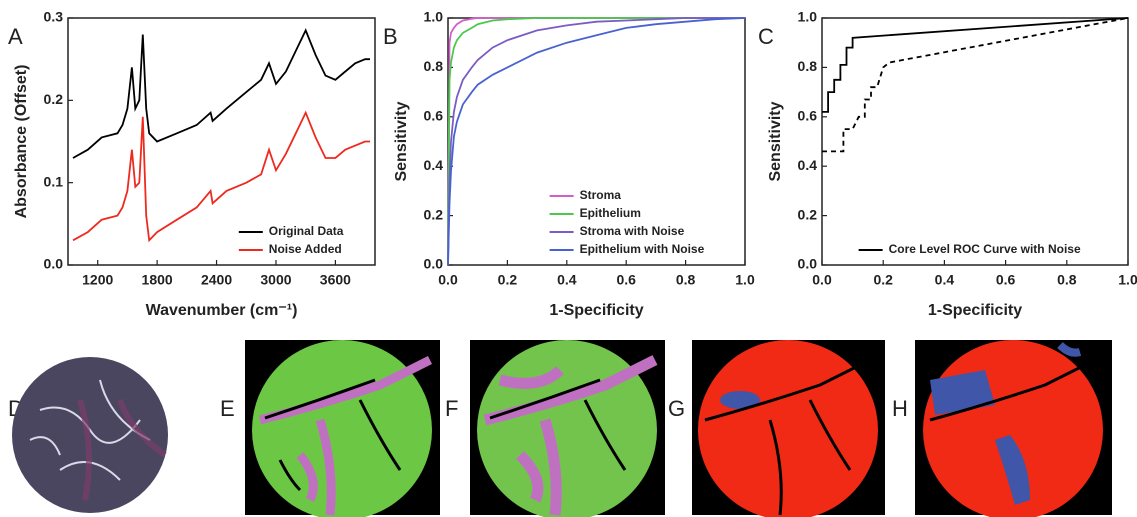  Describe the element at coordinates (676, 408) in the screenshot. I see `panel-label: G` at that location.